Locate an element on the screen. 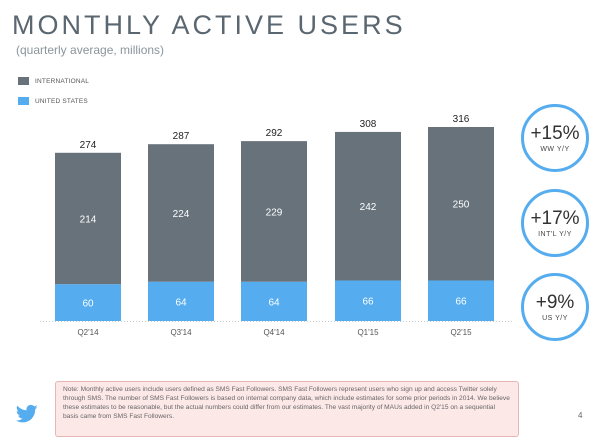  kpi-ww-value: +15% is located at coordinates (555, 133).